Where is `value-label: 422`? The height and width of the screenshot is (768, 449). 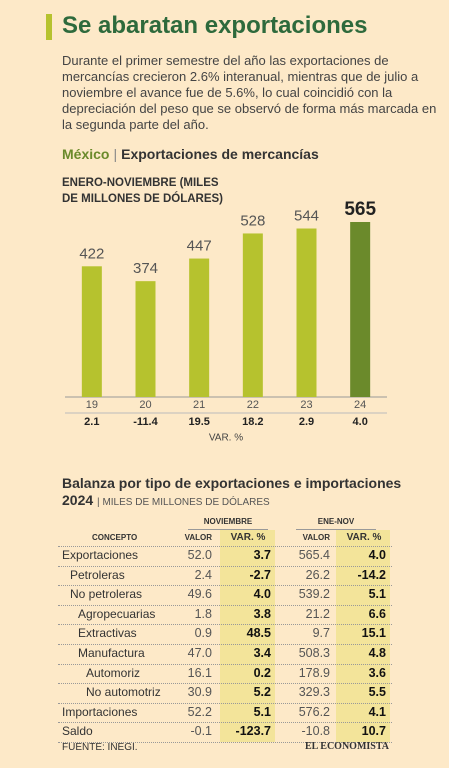 value-label: 422 is located at coordinates (91, 253).